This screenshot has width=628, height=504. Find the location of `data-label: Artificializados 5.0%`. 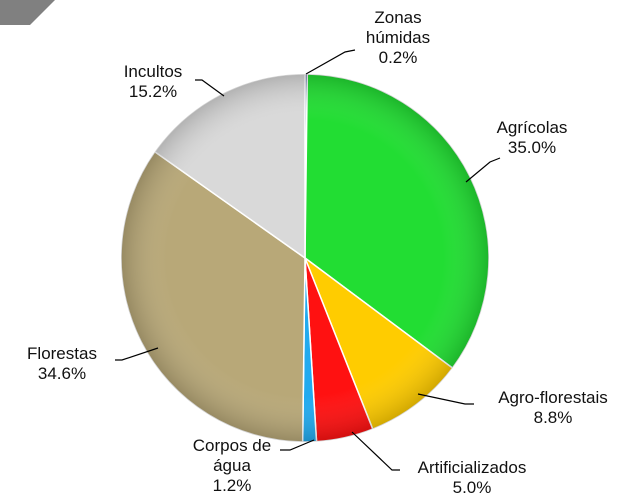

data-label: Artificializados 5.0% is located at coordinates (472, 478).